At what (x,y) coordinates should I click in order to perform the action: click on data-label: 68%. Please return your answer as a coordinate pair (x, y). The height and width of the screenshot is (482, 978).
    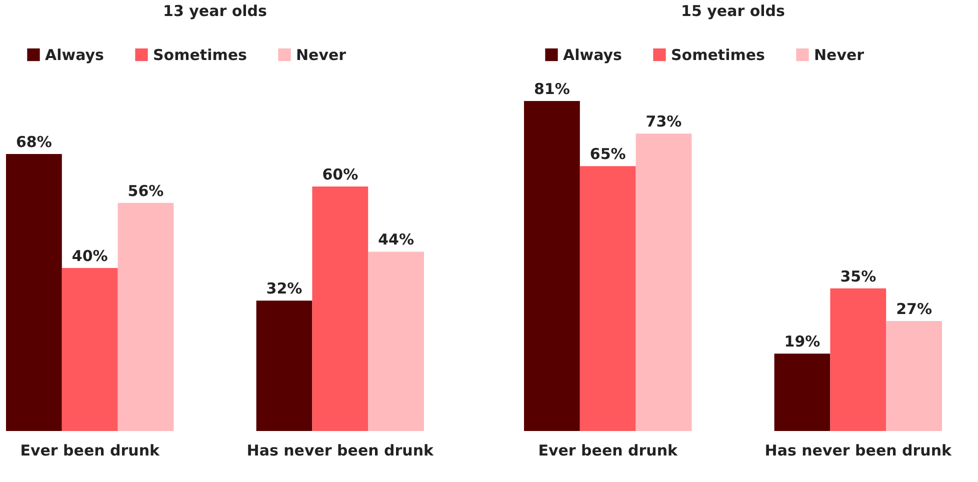
    Looking at the image, I should click on (34, 141).